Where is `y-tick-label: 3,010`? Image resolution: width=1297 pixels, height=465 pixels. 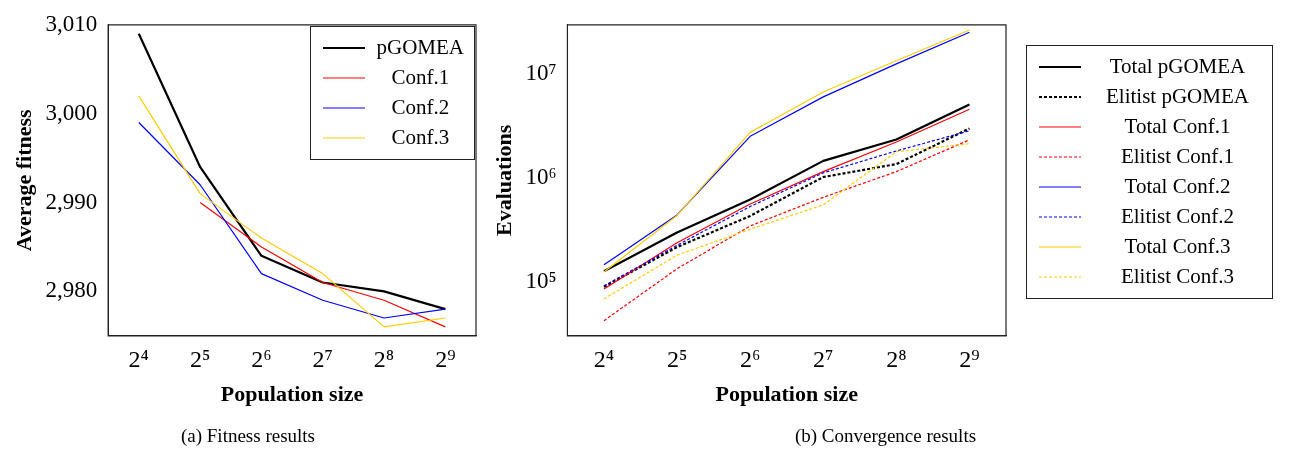 y-tick-label: 3,010 is located at coordinates (71, 23).